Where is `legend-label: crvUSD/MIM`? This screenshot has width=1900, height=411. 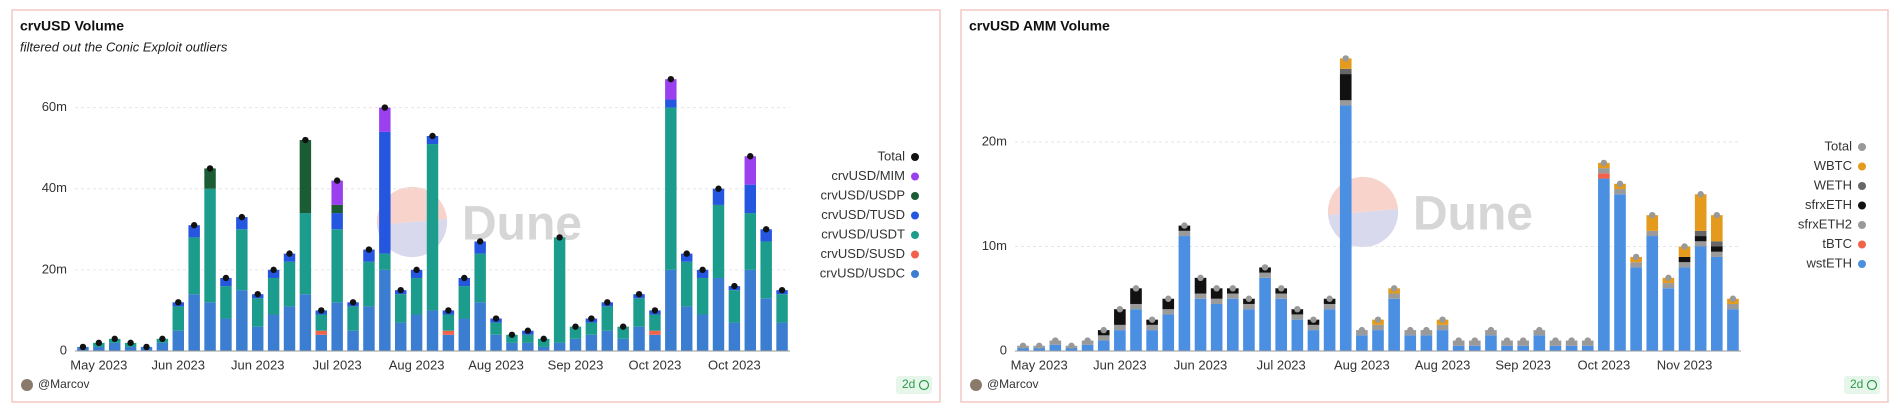 legend-label: crvUSD/MIM is located at coordinates (868, 175).